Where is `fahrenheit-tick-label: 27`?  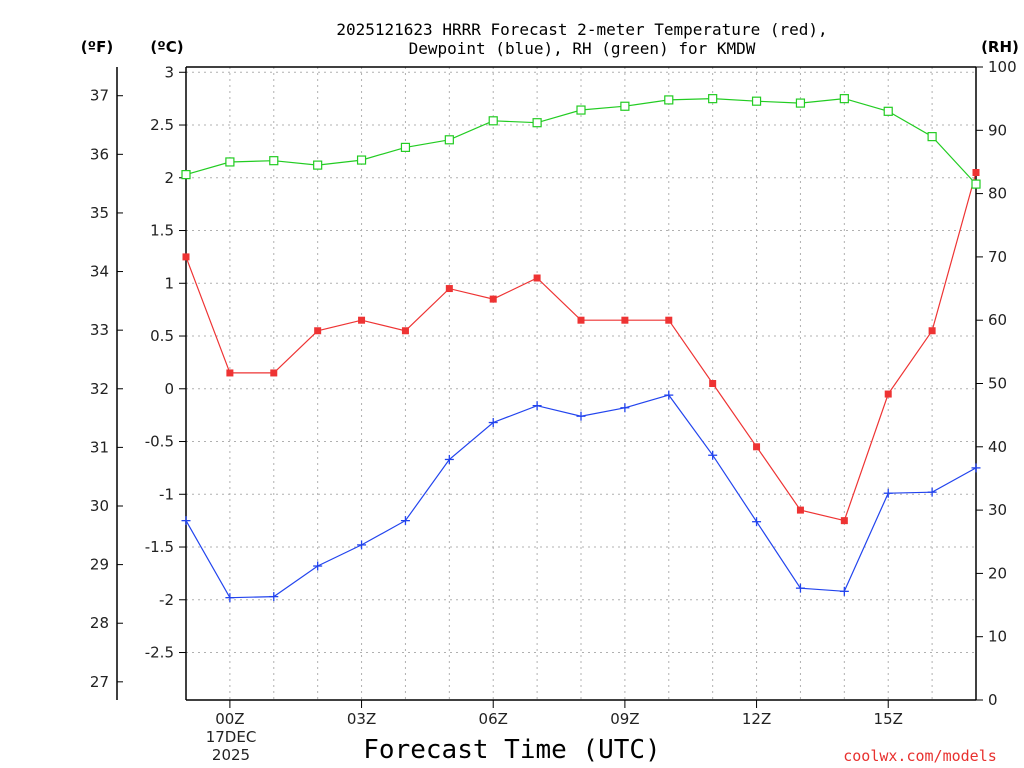
fahrenheit-tick-label: 27 is located at coordinates (99, 682).